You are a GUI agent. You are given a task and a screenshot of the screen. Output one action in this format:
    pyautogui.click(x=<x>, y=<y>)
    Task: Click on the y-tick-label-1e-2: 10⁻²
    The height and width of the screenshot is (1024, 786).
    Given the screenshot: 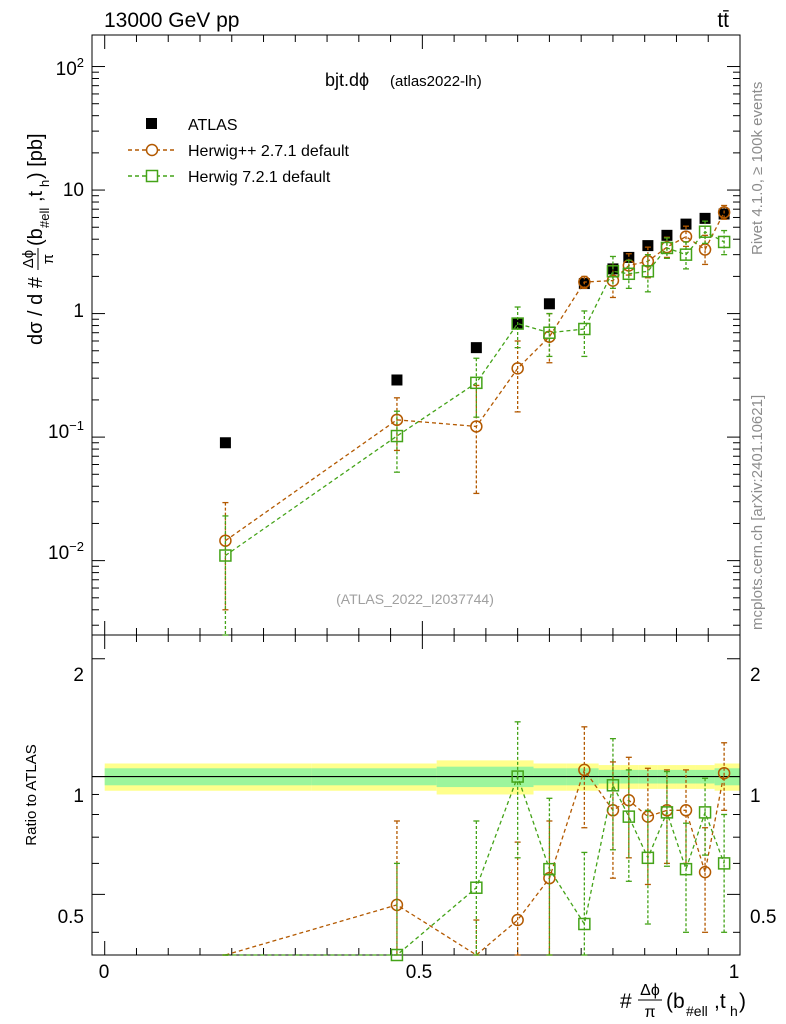 What is the action you would take?
    pyautogui.click(x=66, y=551)
    